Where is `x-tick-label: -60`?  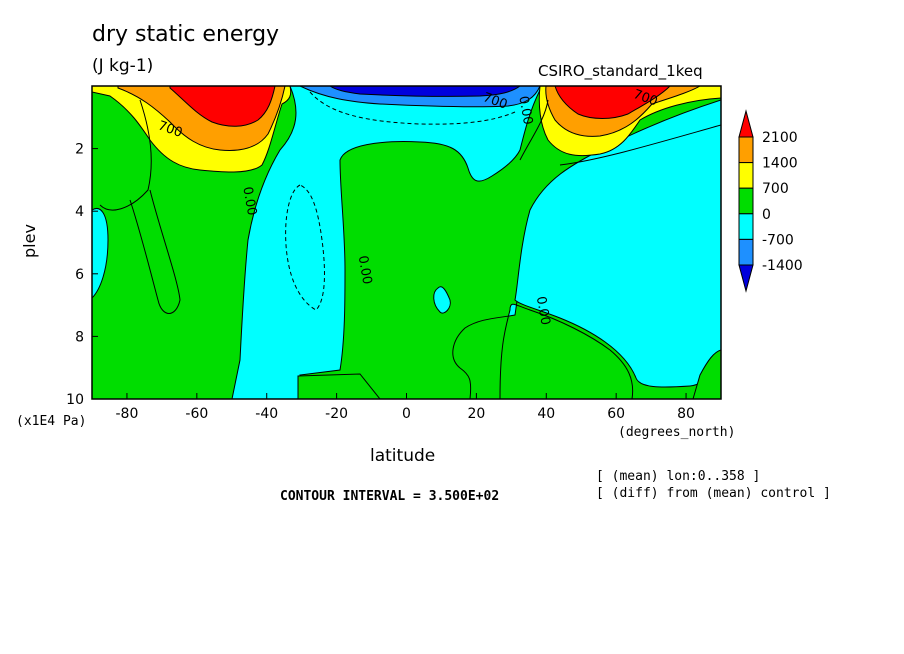
x-tick-label: -60 is located at coordinates (196, 414).